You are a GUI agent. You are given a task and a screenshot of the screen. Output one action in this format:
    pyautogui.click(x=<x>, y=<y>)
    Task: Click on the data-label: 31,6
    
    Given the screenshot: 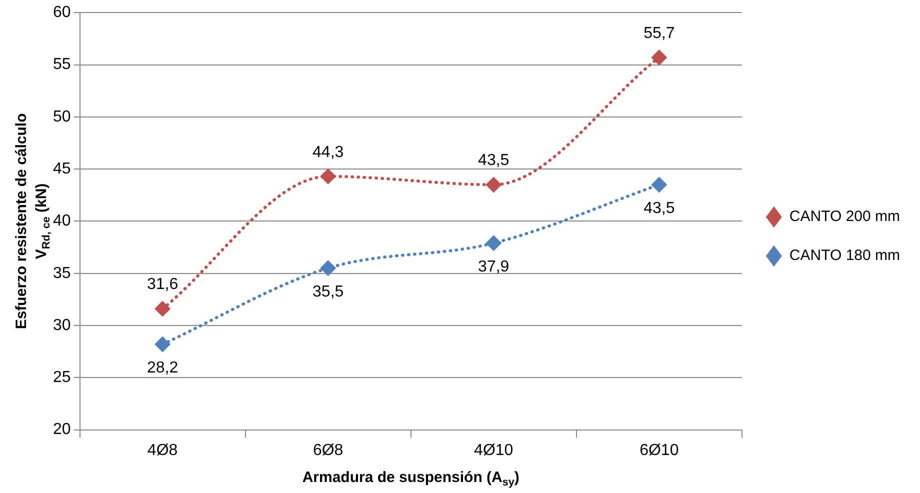 What is the action you would take?
    pyautogui.click(x=162, y=285)
    